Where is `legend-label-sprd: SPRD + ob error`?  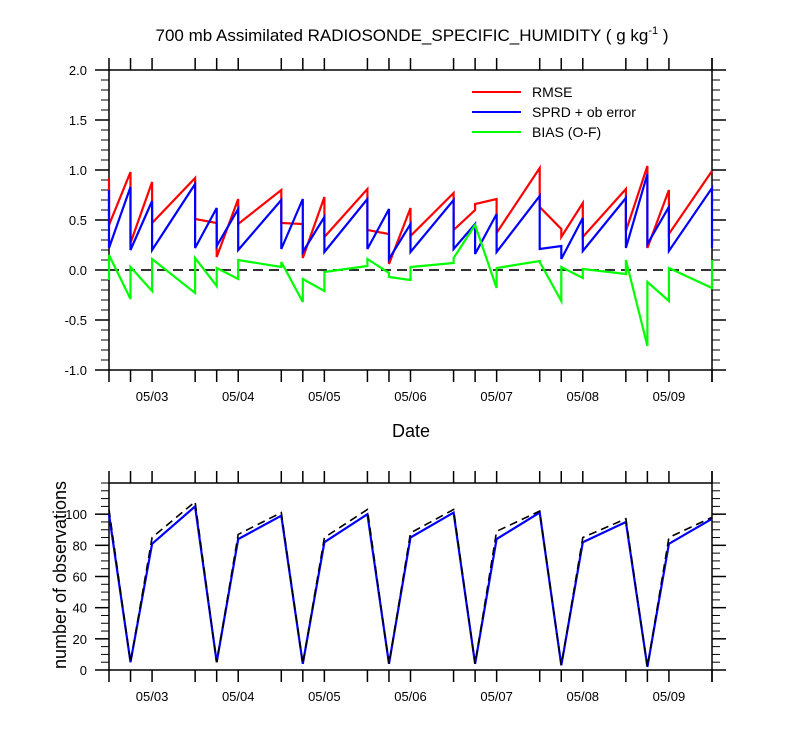
legend-label-sprd: SPRD + ob error is located at coordinates (584, 112).